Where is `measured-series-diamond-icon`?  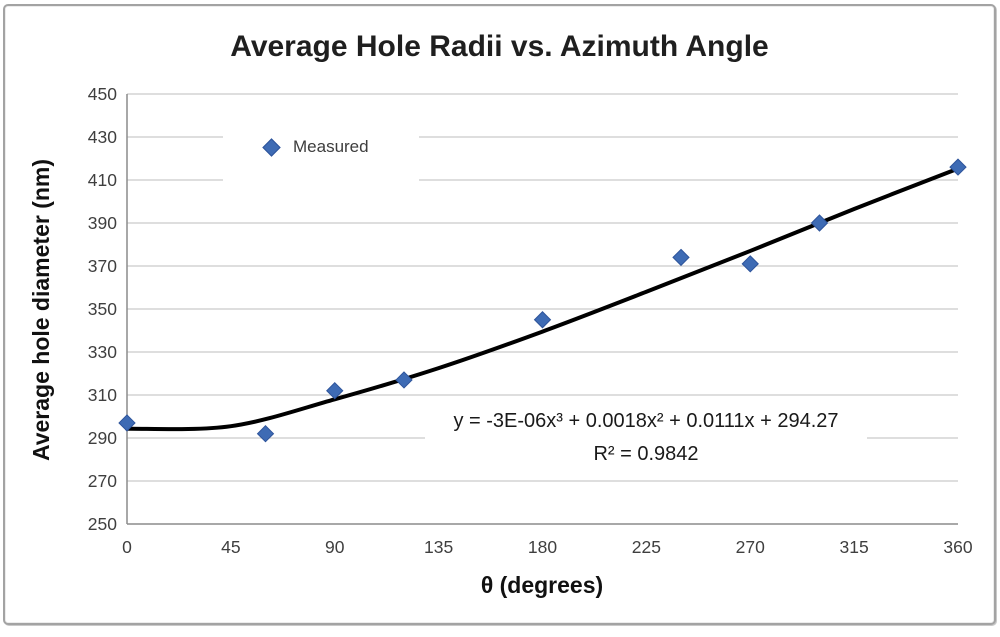
measured-series-diamond-icon is located at coordinates (271, 147).